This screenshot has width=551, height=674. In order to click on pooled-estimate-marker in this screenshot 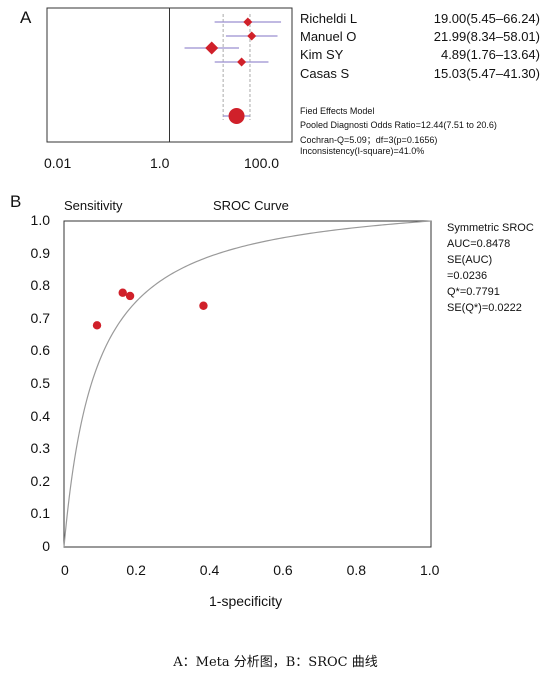, I will do `click(236, 116)`.